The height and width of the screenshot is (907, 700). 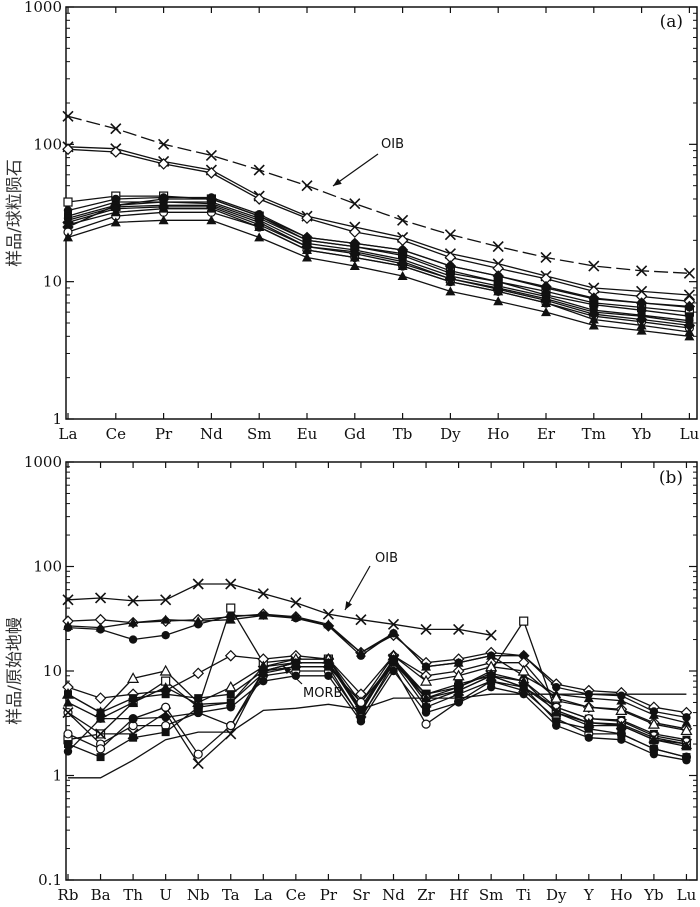 I want to click on point-sample-b7-rb, so click(x=68, y=694).